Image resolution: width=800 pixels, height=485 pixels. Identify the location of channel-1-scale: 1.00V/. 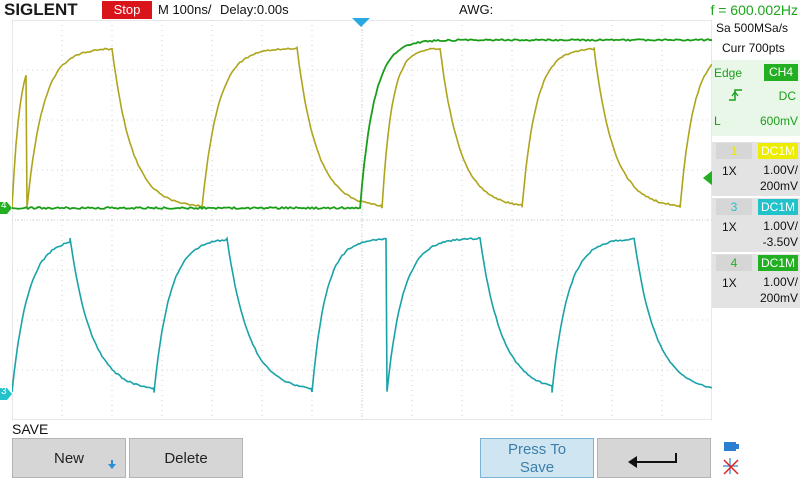
(780, 170).